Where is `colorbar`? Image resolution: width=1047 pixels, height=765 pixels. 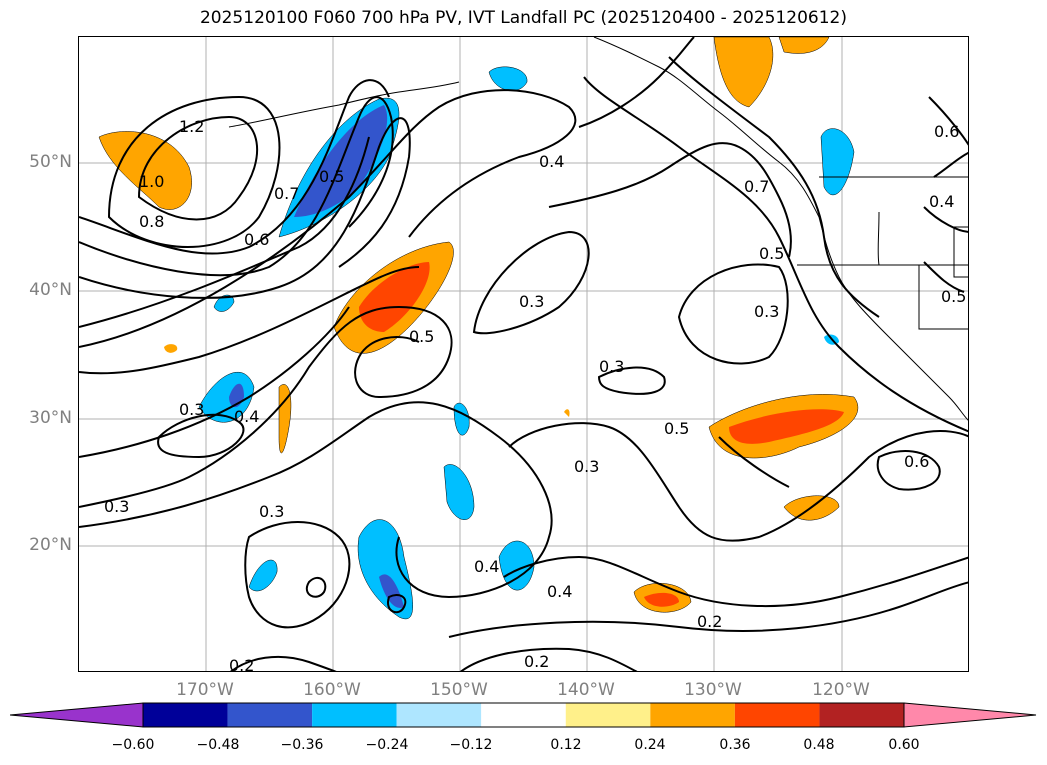
colorbar is located at coordinates (523, 715).